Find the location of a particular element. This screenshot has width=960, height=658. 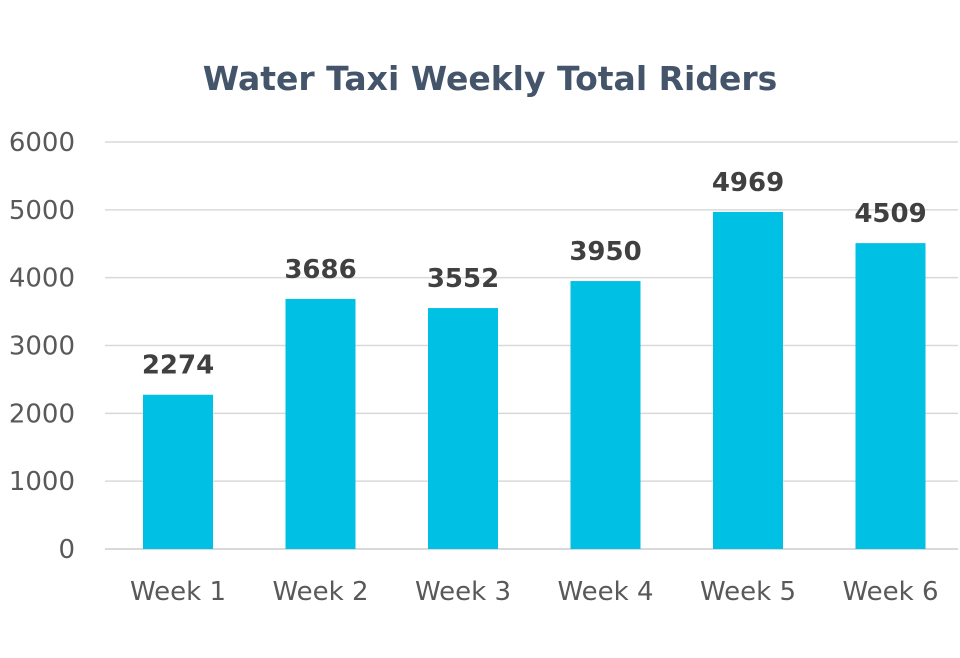

data-label: 2274 is located at coordinates (178, 366).